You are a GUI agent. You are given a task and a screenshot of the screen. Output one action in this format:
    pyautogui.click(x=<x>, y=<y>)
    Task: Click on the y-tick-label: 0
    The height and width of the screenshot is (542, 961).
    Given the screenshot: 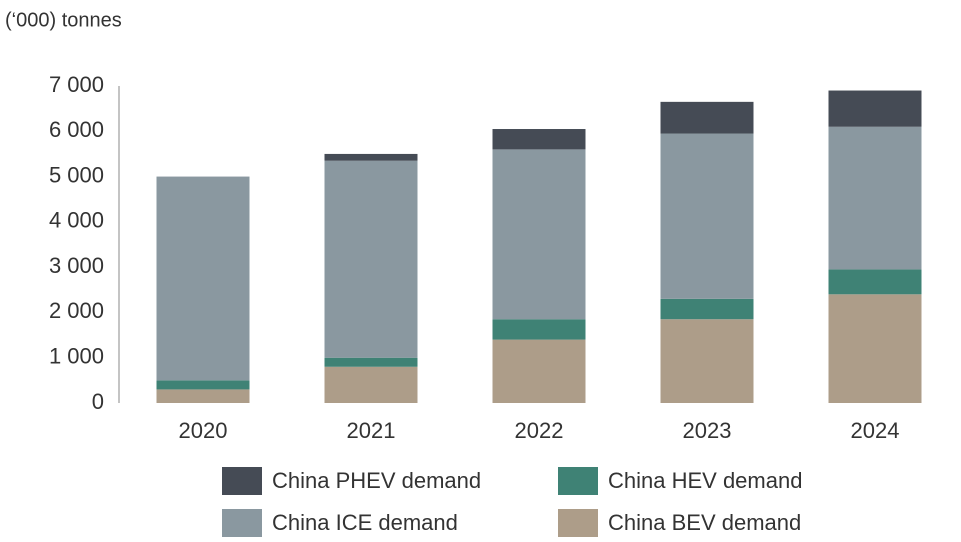 What is the action you would take?
    pyautogui.click(x=98, y=401)
    